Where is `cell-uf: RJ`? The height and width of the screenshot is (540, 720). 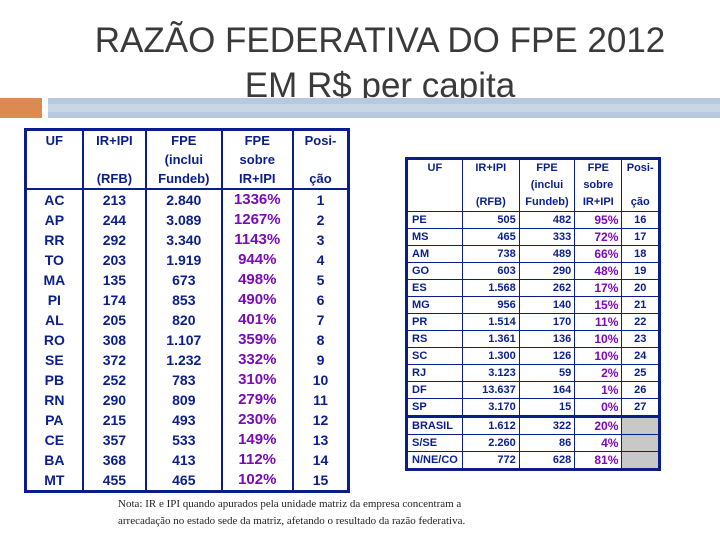 cell-uf: RJ is located at coordinates (434, 373).